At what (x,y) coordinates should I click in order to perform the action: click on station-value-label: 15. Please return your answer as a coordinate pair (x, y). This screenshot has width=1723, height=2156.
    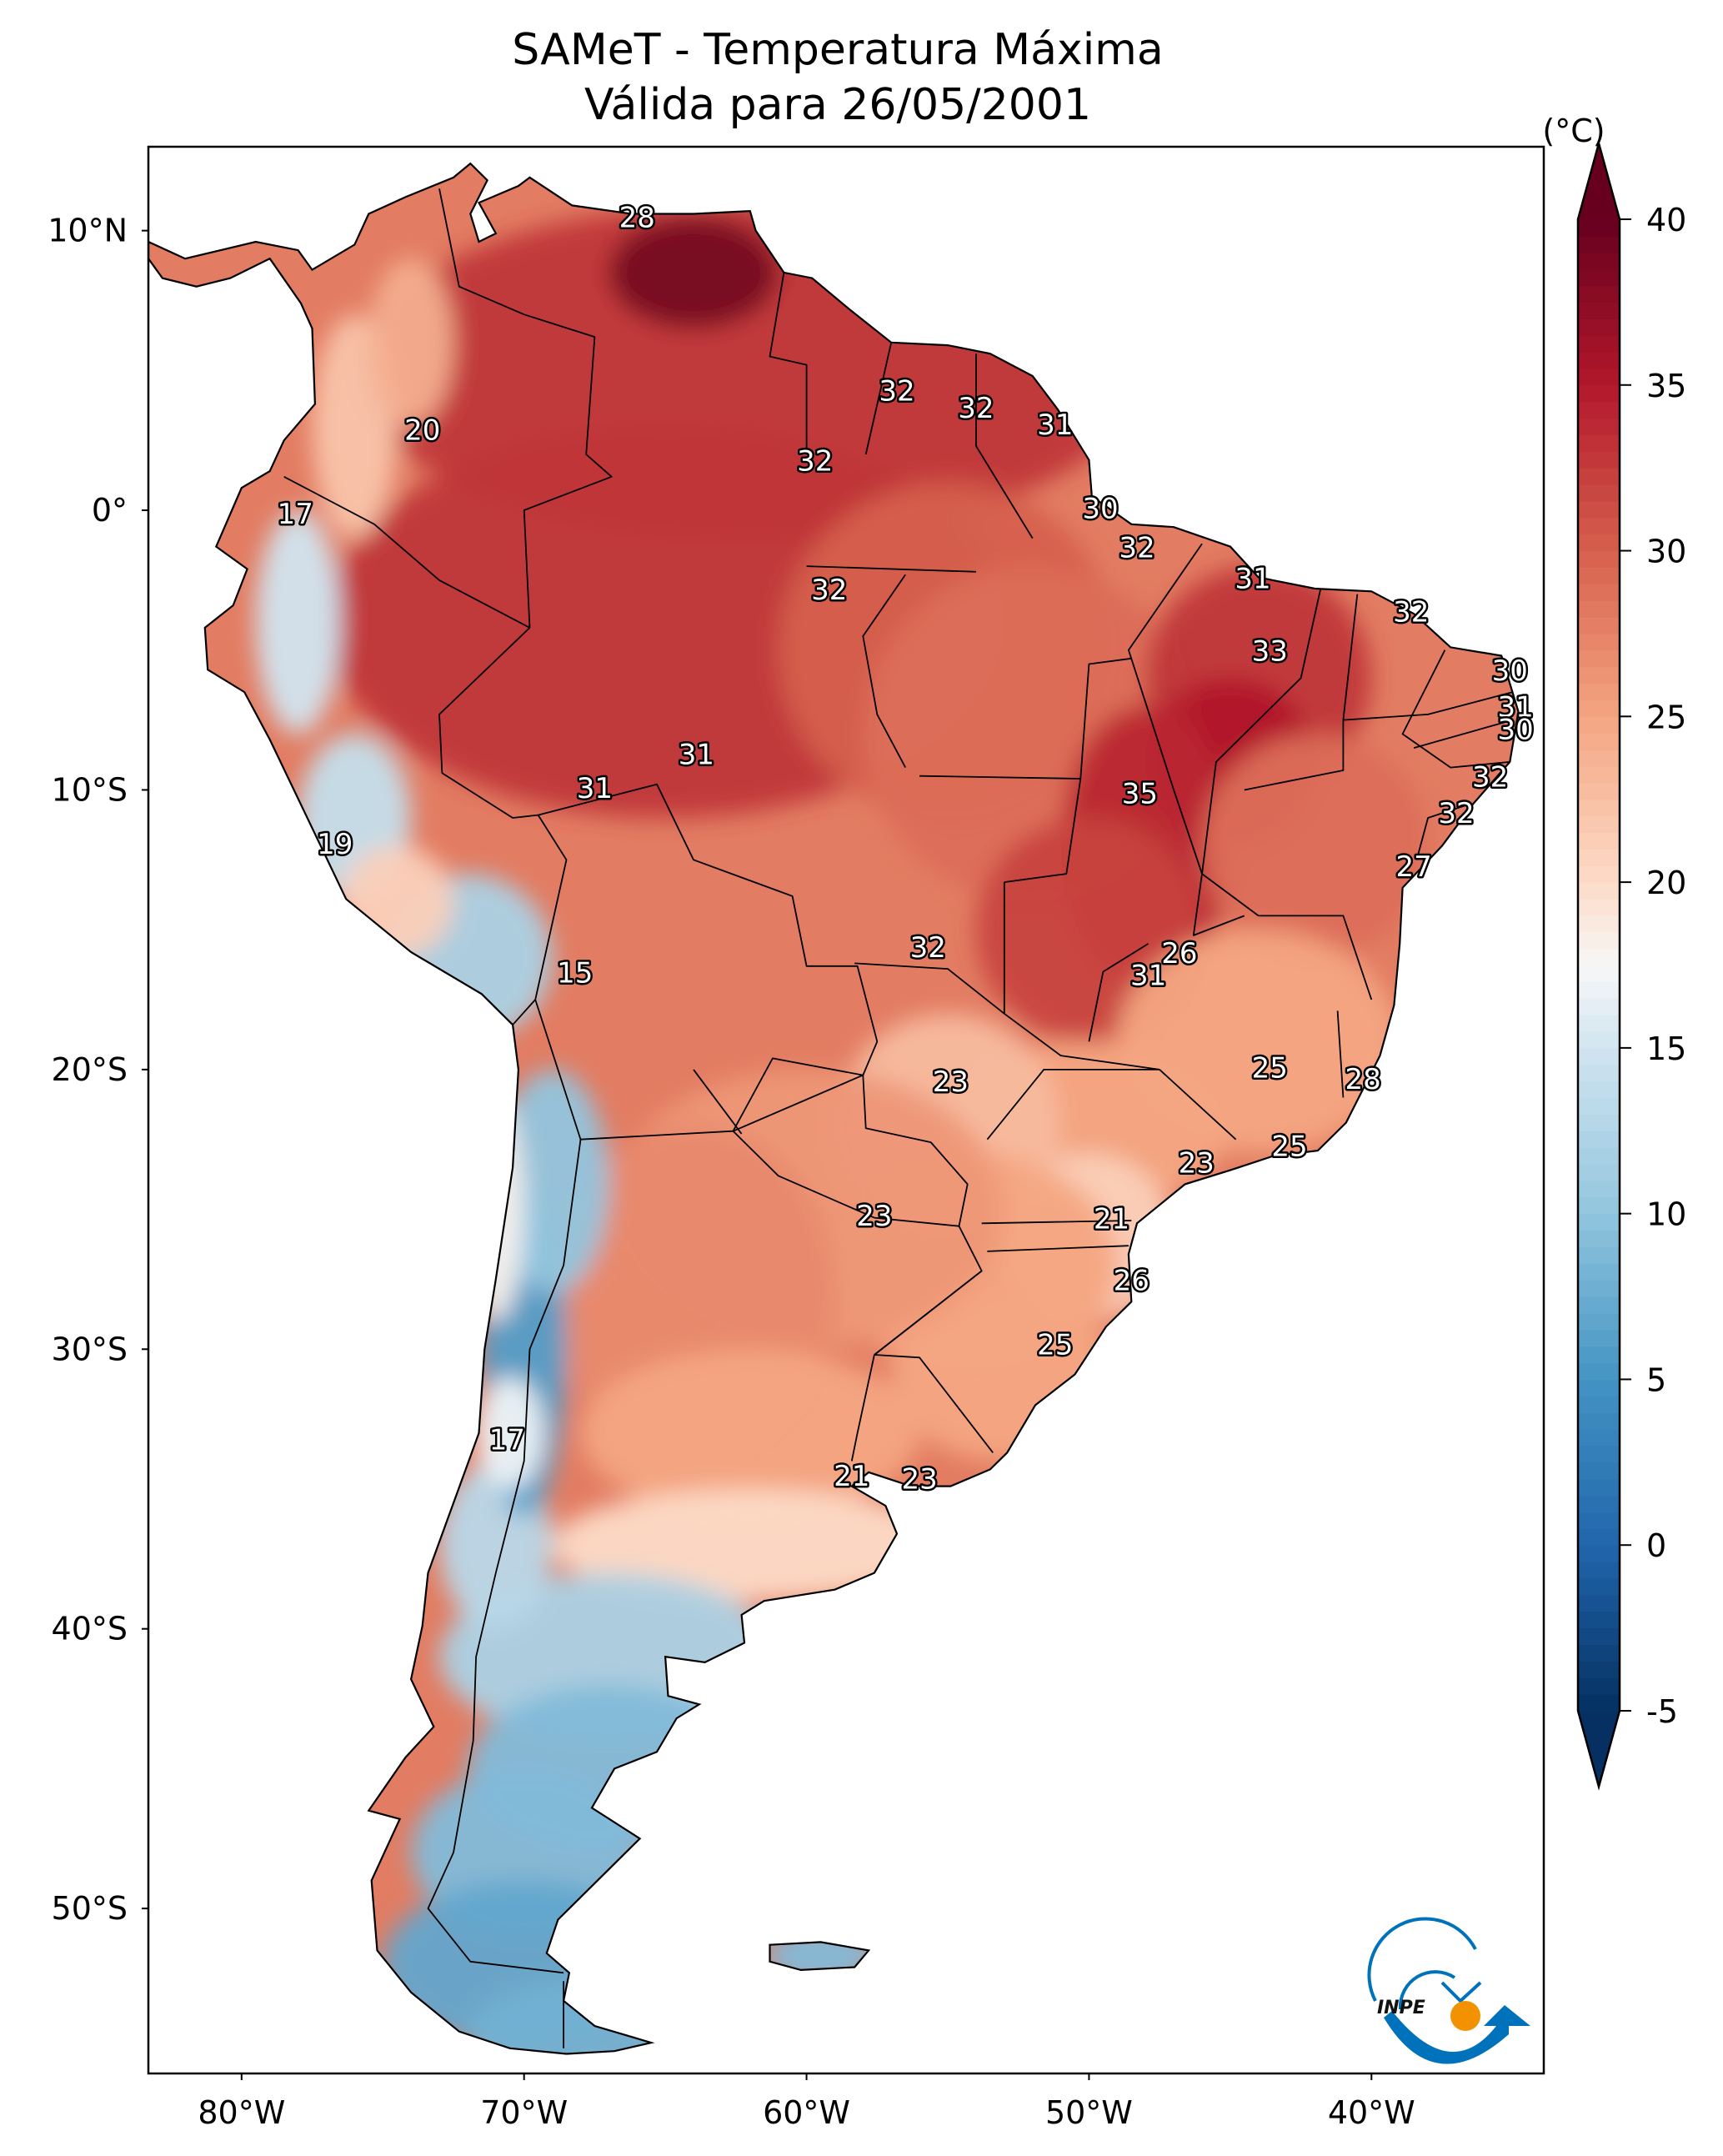
    Looking at the image, I should click on (575, 973).